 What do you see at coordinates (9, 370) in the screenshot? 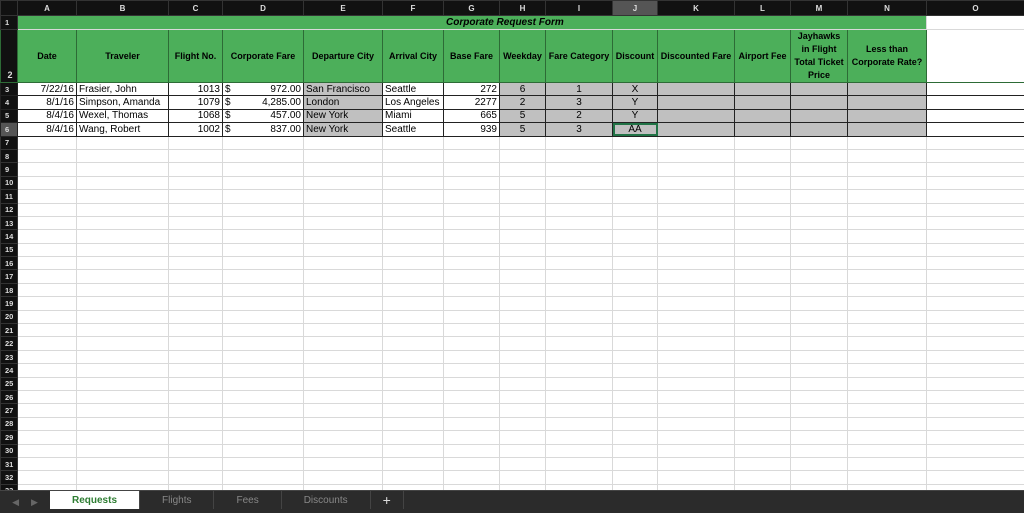
I see `row-header: 24` at bounding box center [9, 370].